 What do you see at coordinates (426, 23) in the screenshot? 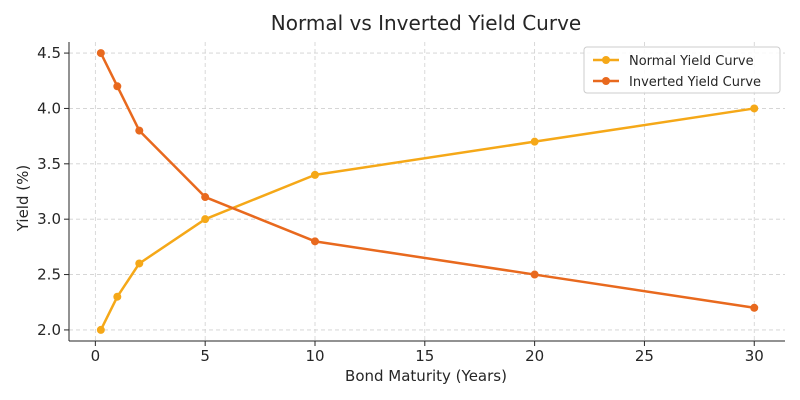
I see `chart-title: Normal vs Inverted Yield Curve` at bounding box center [426, 23].